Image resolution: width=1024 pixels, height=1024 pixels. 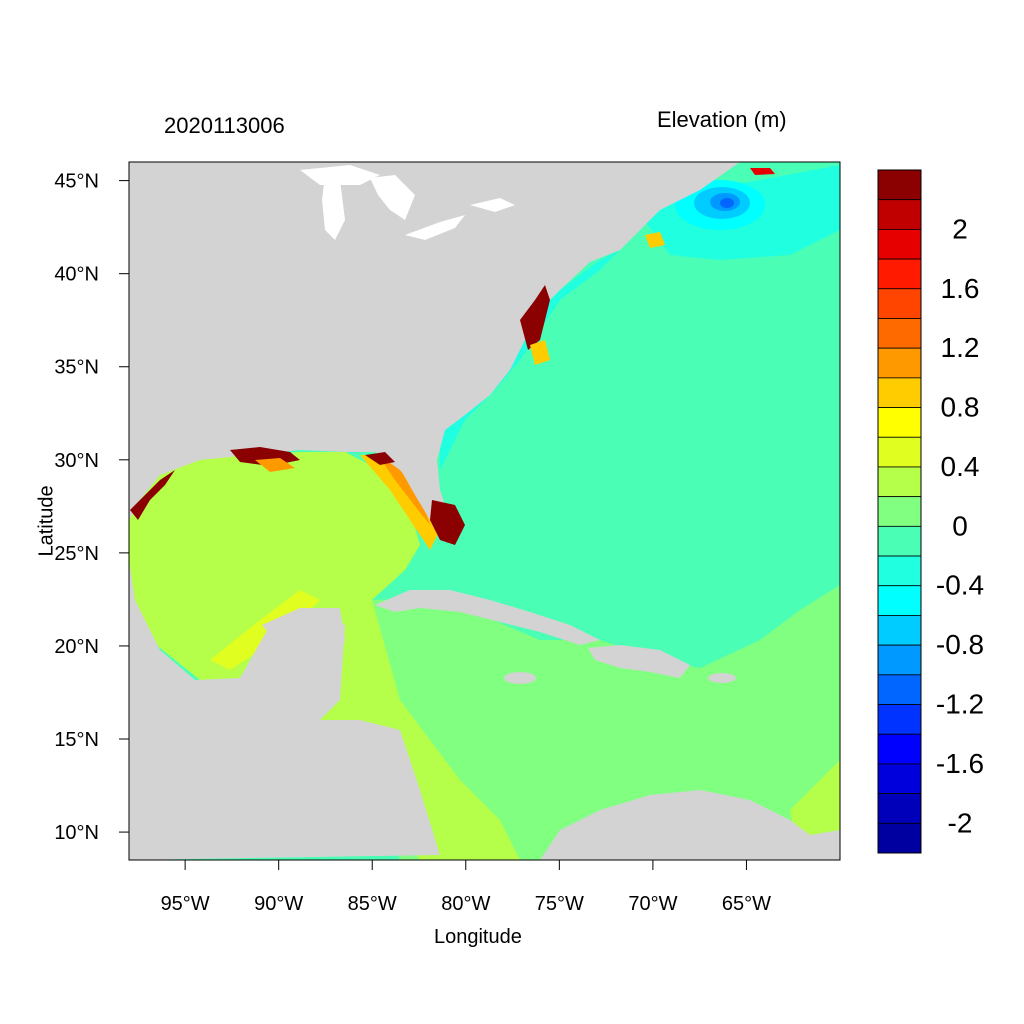 What do you see at coordinates (655, 240) in the screenshot?
I see `cape-cod-amber` at bounding box center [655, 240].